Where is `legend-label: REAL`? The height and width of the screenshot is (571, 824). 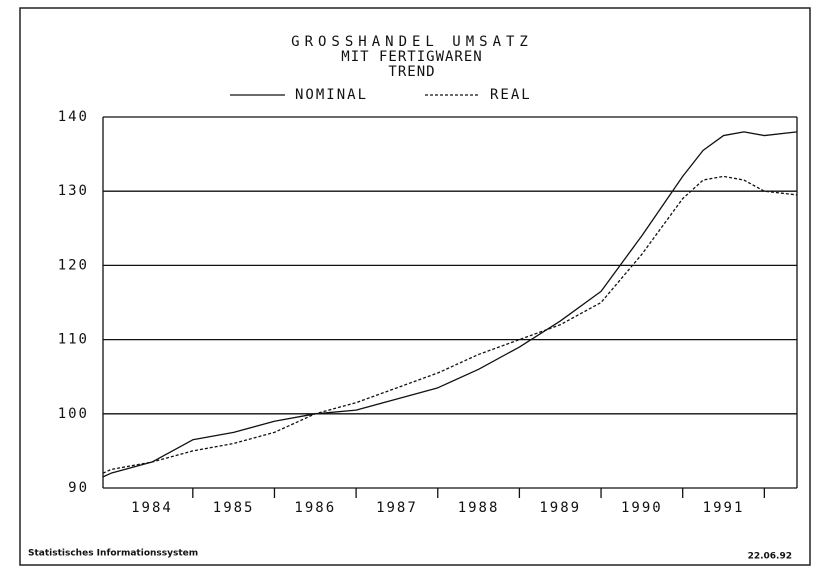 legend-label: REAL is located at coordinates (511, 95).